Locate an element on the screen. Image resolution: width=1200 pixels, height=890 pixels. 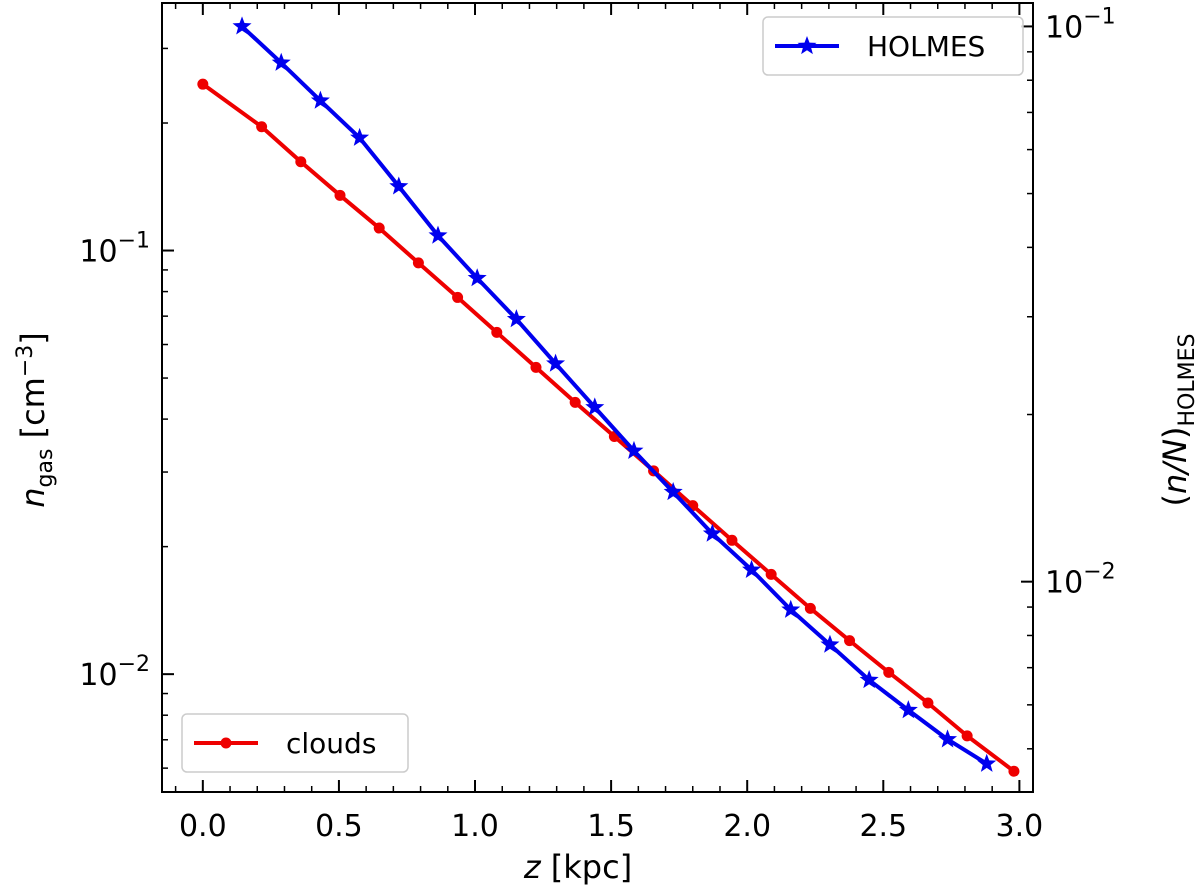
legend-label: HOLMES is located at coordinates (926, 46).